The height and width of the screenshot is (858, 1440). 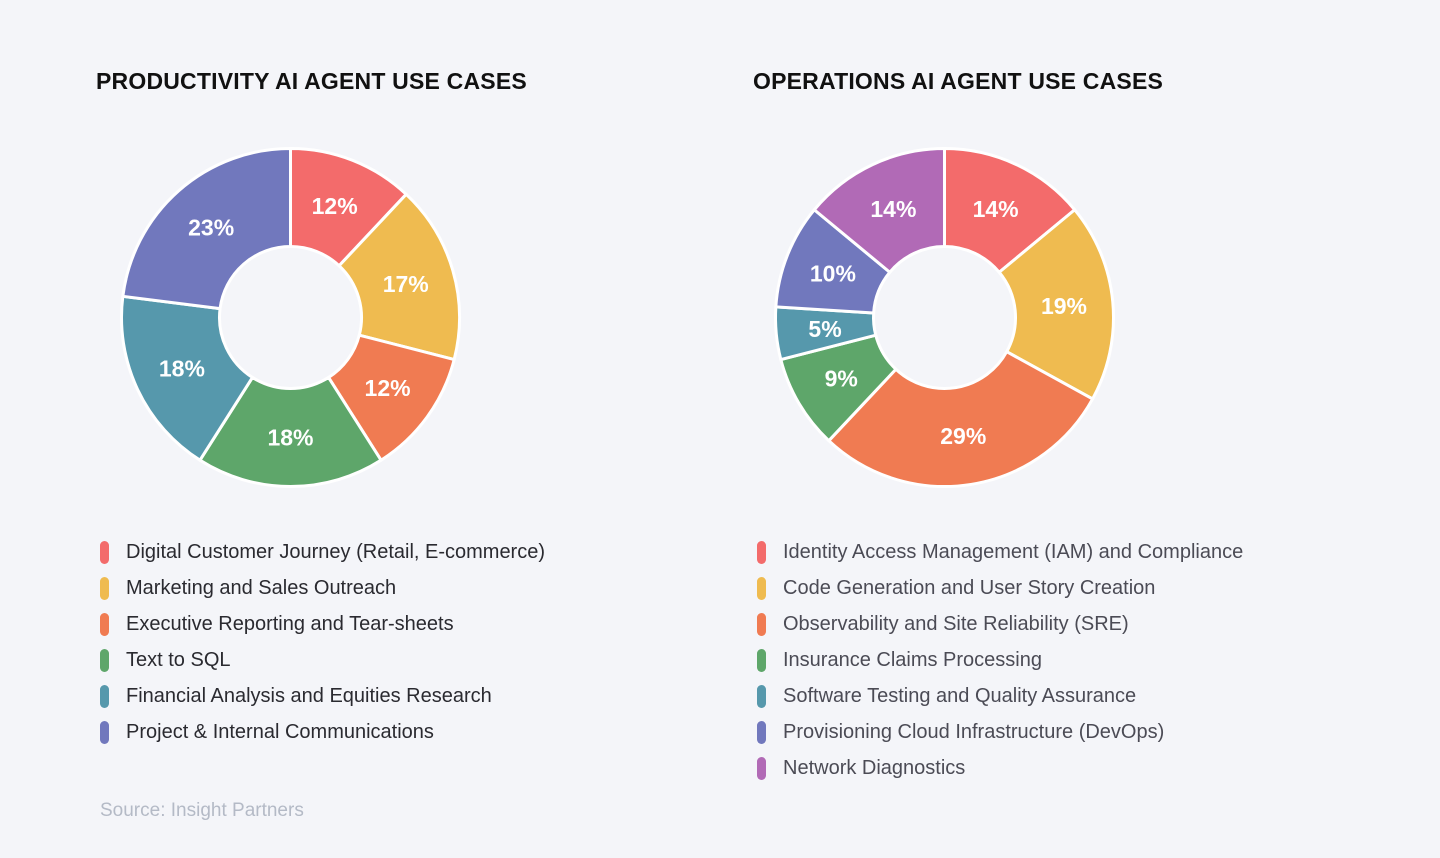 I want to click on legend-item-code-generation-and-user-story-creation: Code Generation and User Story Creation, so click(x=1000, y=588).